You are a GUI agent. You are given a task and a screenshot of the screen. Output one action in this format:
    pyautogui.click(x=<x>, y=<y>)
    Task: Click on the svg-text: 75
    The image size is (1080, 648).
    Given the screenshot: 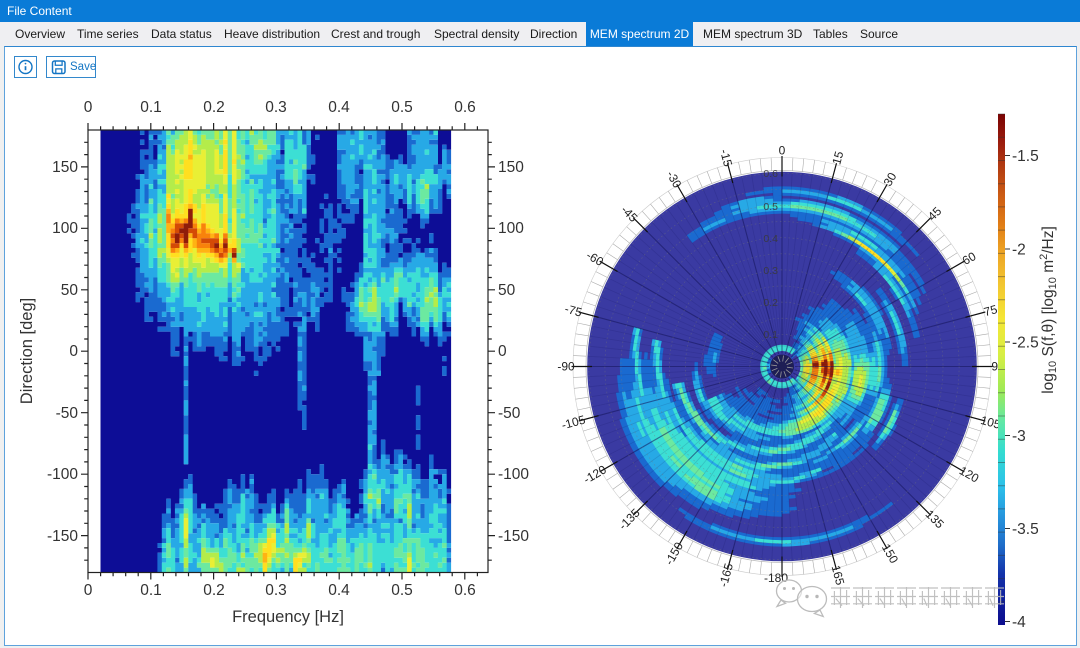 What is the action you would take?
    pyautogui.click(x=990, y=310)
    